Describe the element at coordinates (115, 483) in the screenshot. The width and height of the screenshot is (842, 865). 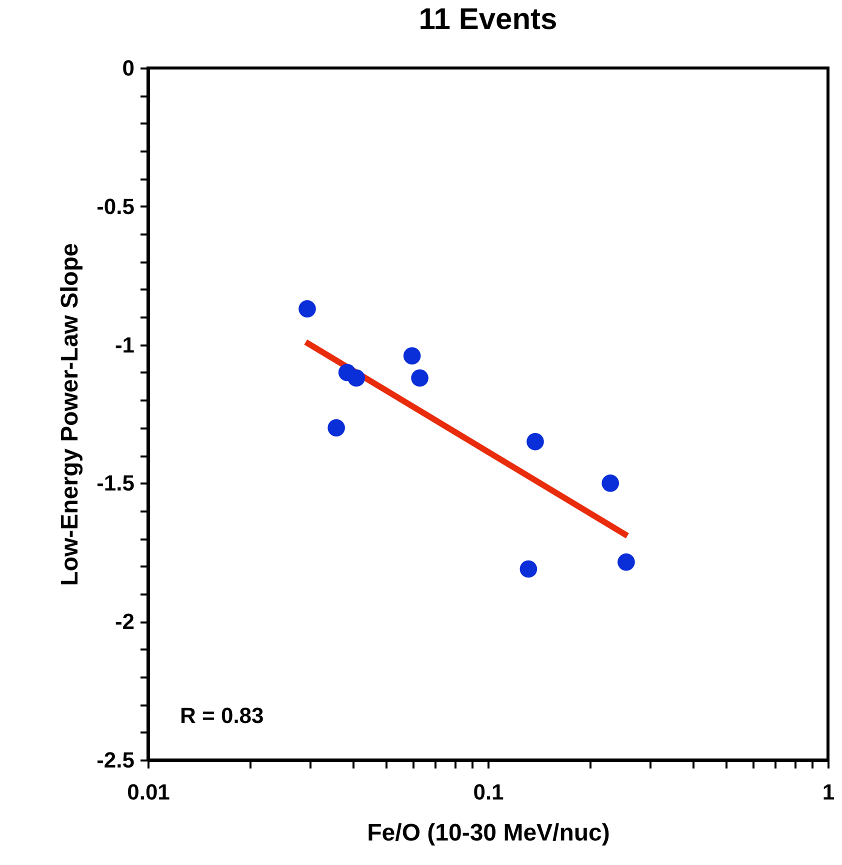
I see `y-tick-label: -1.5` at that location.